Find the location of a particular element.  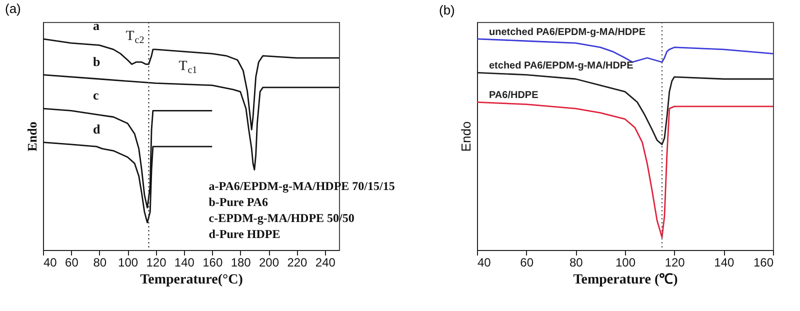

series-label: PA6/HDPE is located at coordinates (514, 96).